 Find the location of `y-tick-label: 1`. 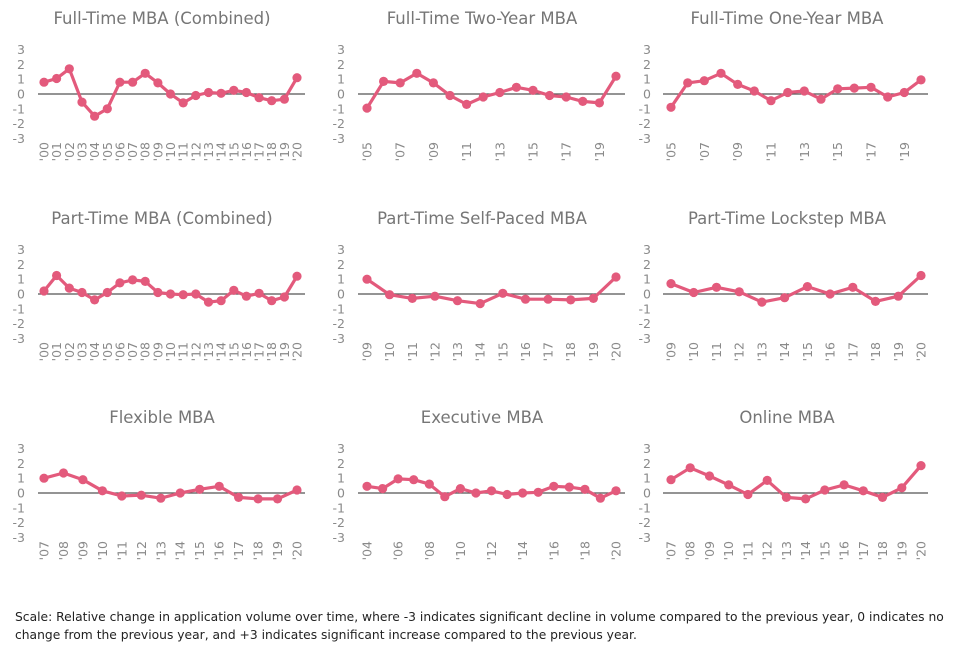

y-tick-label: 1 is located at coordinates (647, 79).